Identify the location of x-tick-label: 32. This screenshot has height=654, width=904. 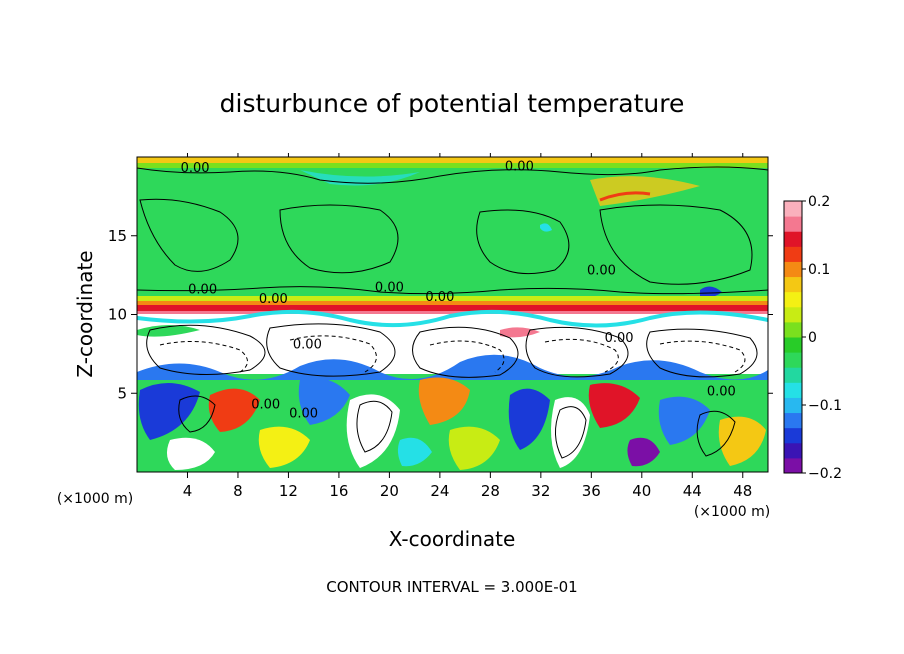
(540, 491).